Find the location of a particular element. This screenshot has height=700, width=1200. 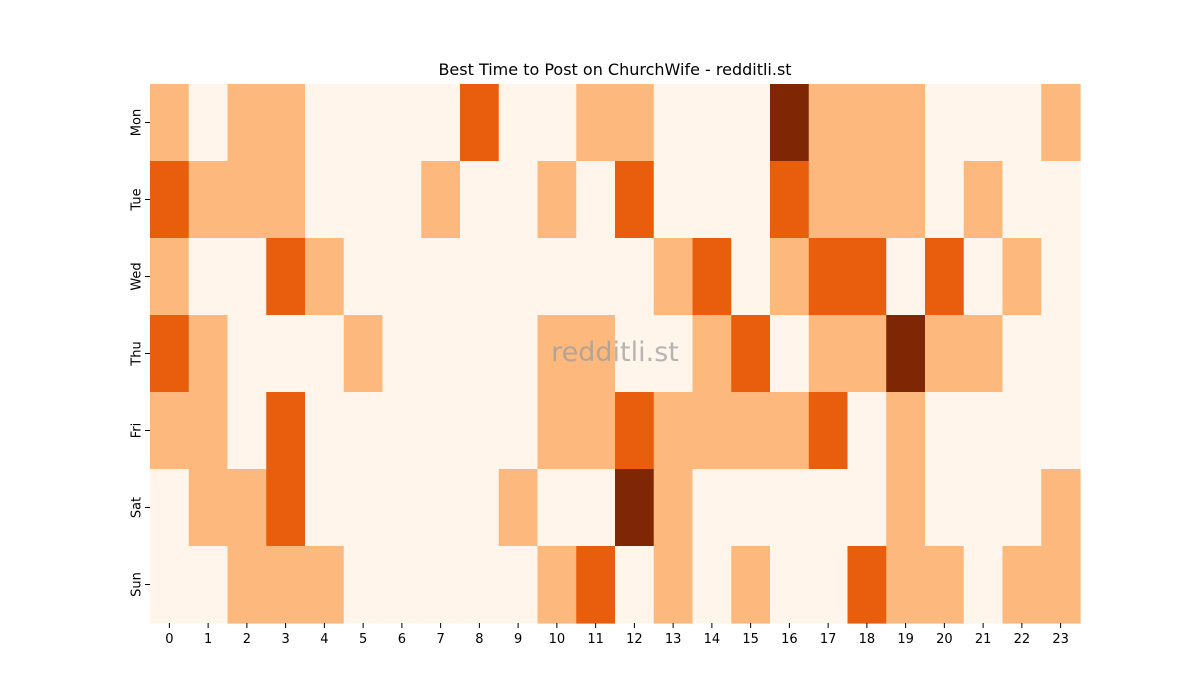

x-tick-label: 8 is located at coordinates (479, 639).